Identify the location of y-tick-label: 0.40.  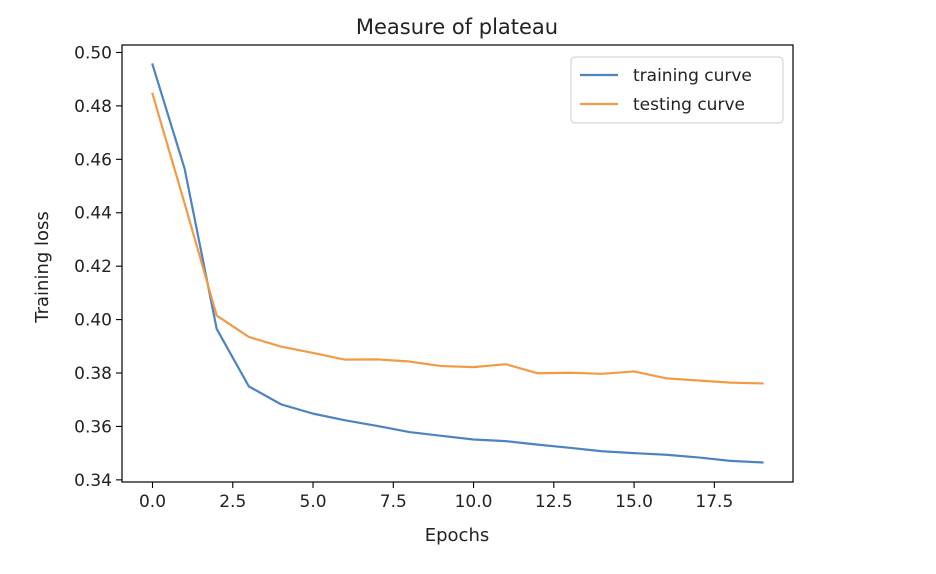
(93, 321).